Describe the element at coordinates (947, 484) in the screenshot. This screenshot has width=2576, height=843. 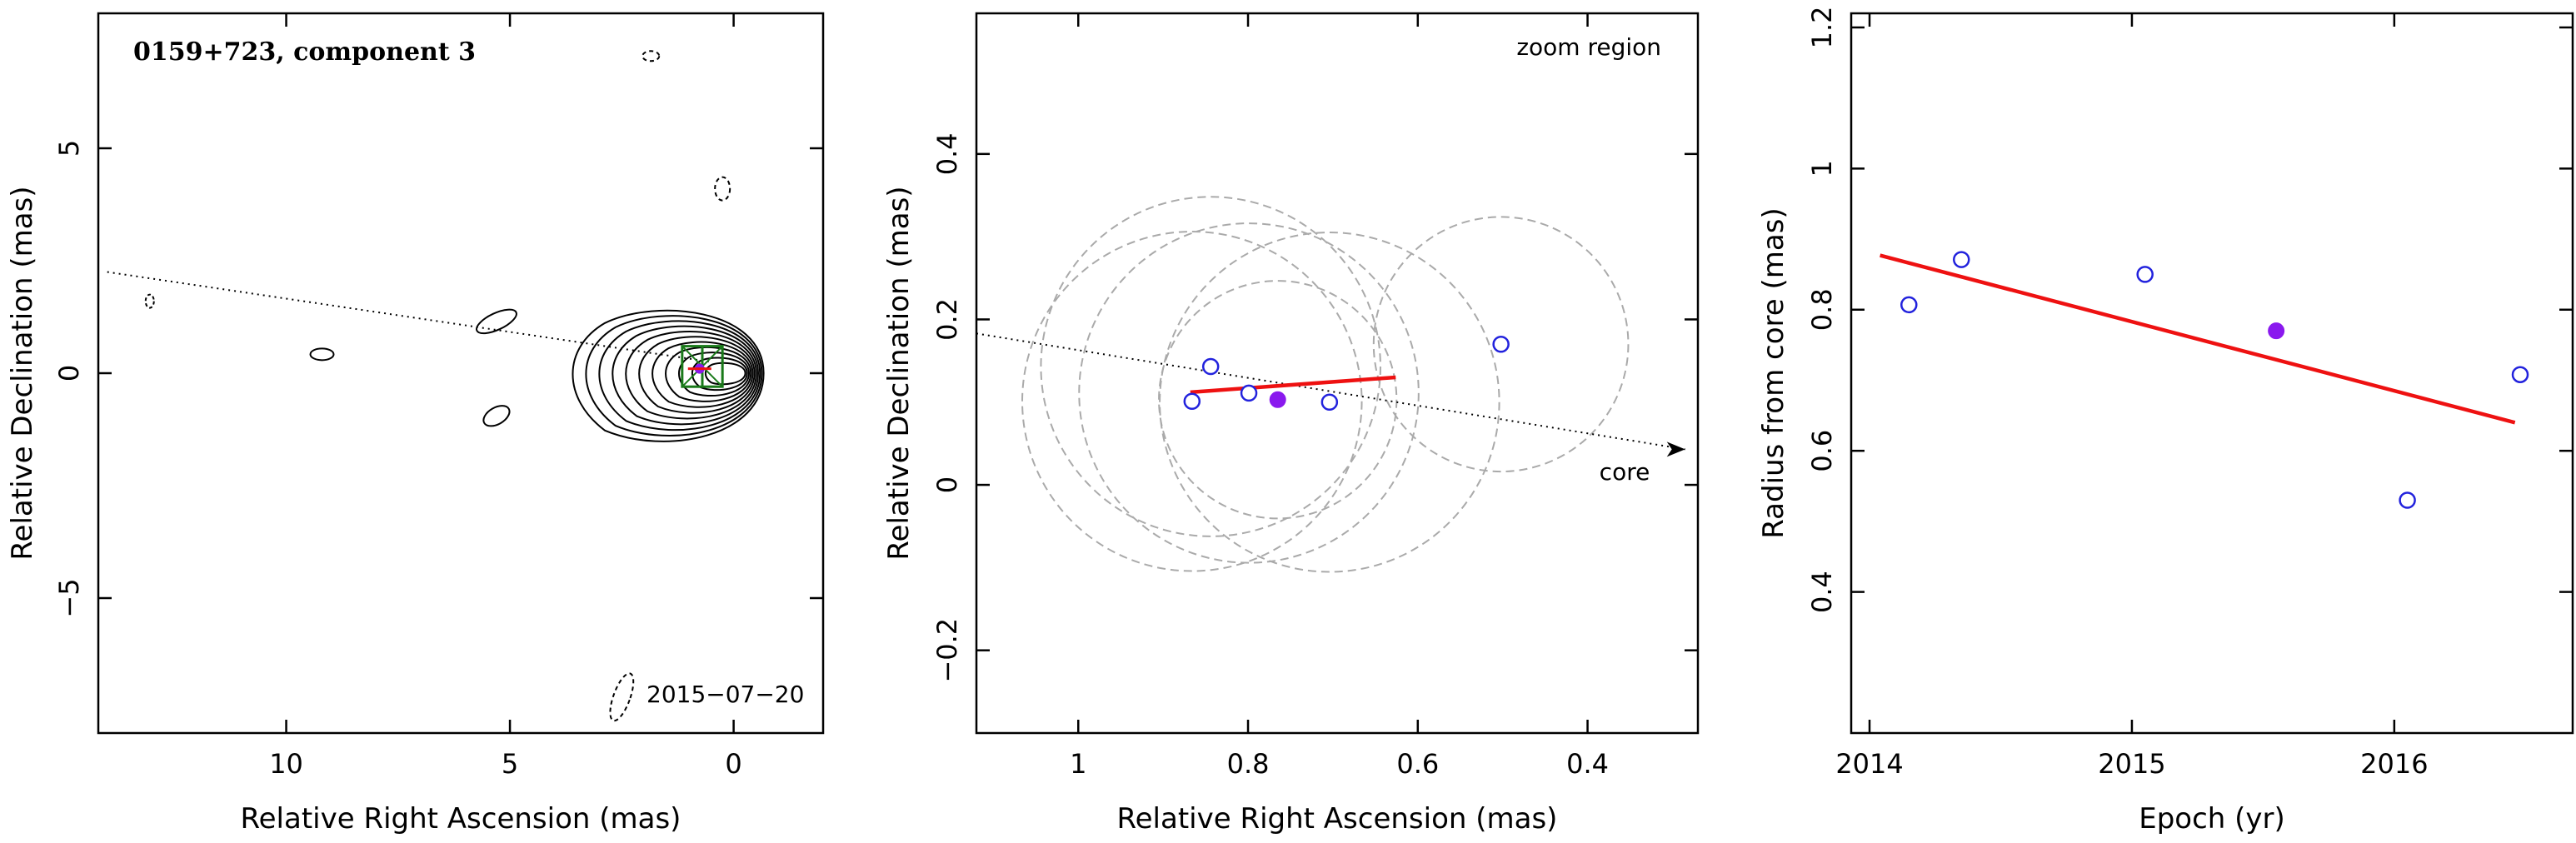
I see `panel2-ytick-label: 0` at that location.